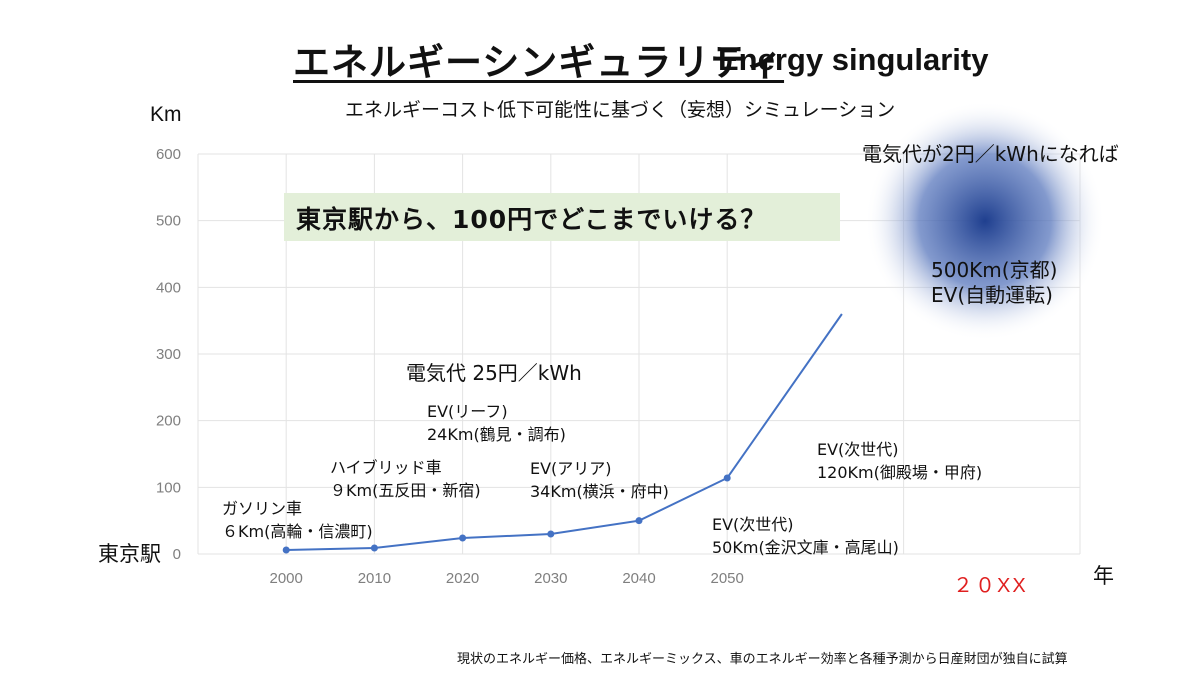 The image size is (1200, 675). What do you see at coordinates (494, 373) in the screenshot?
I see `current-cost-label: 電気代 25円／kWh` at bounding box center [494, 373].